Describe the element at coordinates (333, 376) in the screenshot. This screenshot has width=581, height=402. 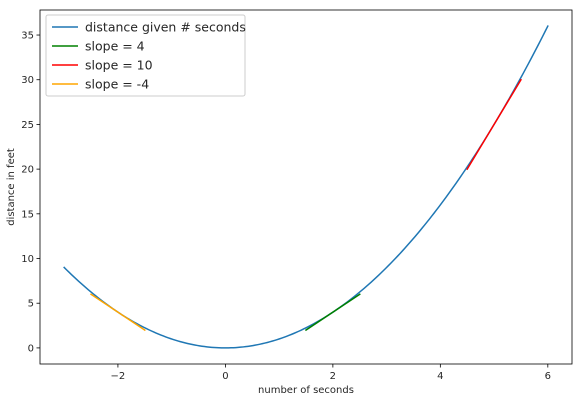
I see `x-tick-label: 2` at that location.